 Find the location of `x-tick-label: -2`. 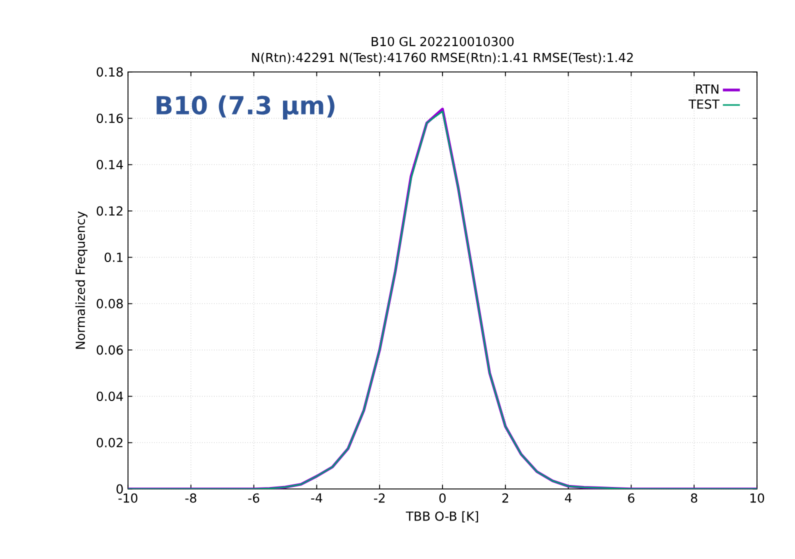

x-tick-label: -2 is located at coordinates (379, 498).